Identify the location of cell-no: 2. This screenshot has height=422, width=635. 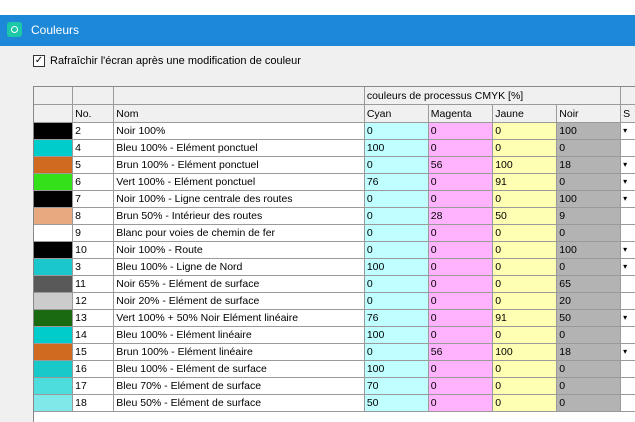
(93, 131).